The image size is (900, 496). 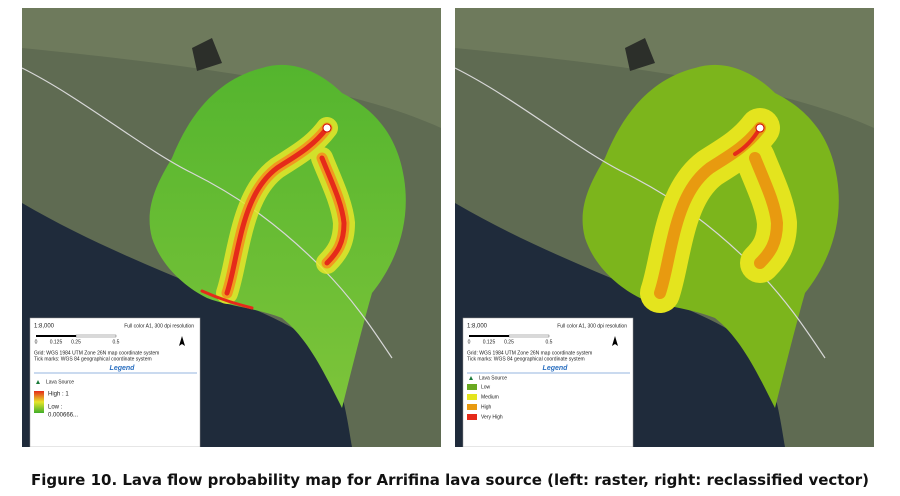 What do you see at coordinates (492, 417) in the screenshot?
I see `legend-class: Very High` at bounding box center [492, 417].